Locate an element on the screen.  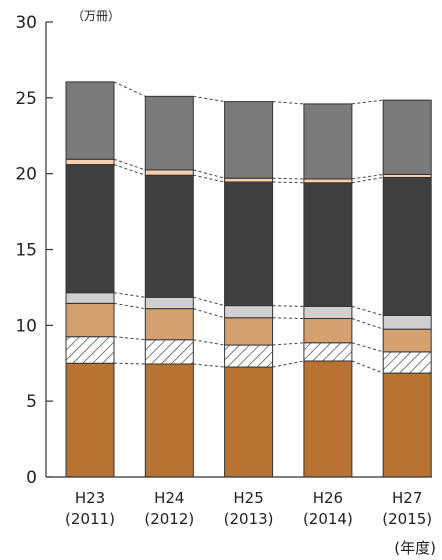
y-tick-label: 0 is located at coordinates (31, 478).